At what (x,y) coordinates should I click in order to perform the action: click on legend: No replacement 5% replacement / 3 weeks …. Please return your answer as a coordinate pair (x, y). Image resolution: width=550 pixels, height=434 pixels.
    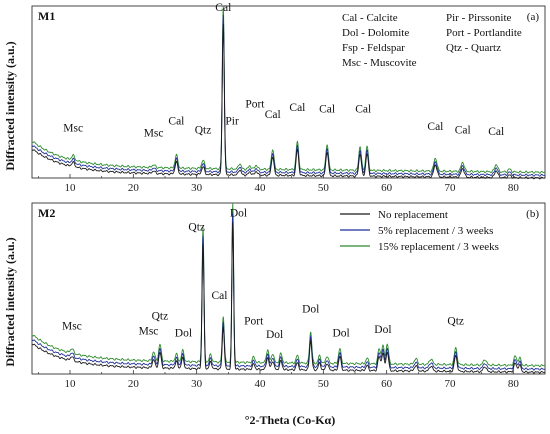
    Looking at the image, I should click on (419, 231).